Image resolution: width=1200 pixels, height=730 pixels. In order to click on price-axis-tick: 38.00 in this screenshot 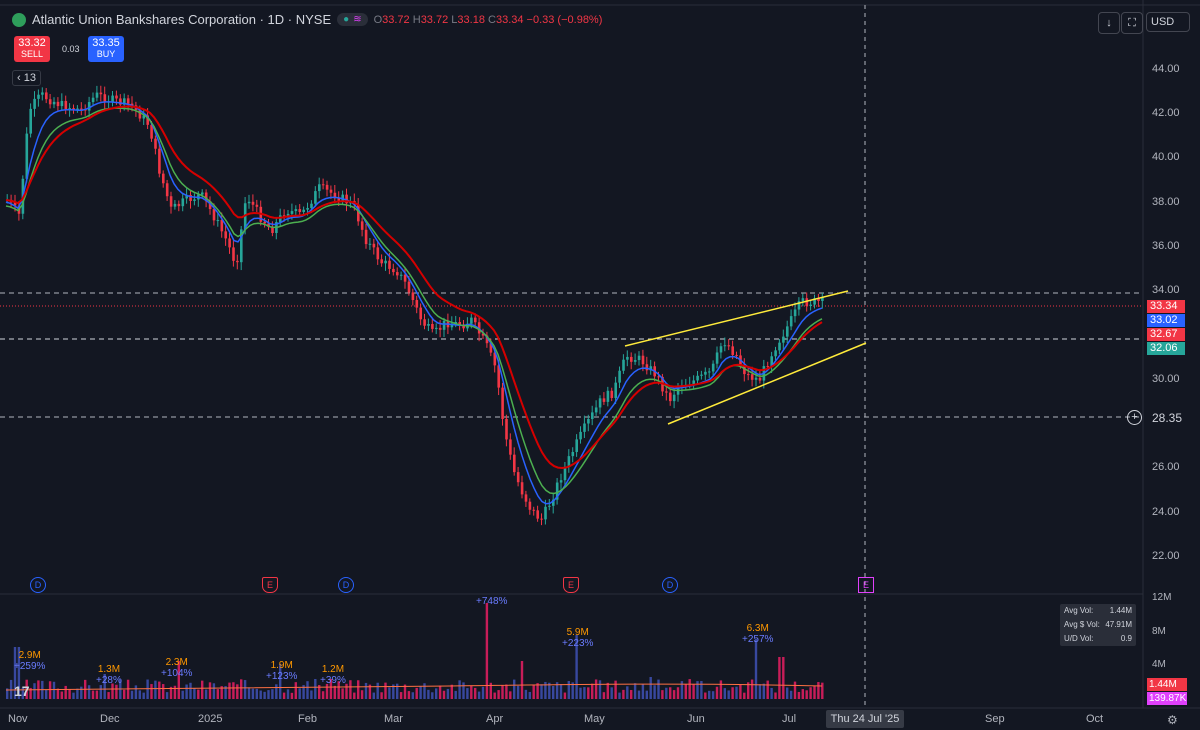, I will do `click(1166, 202)`.